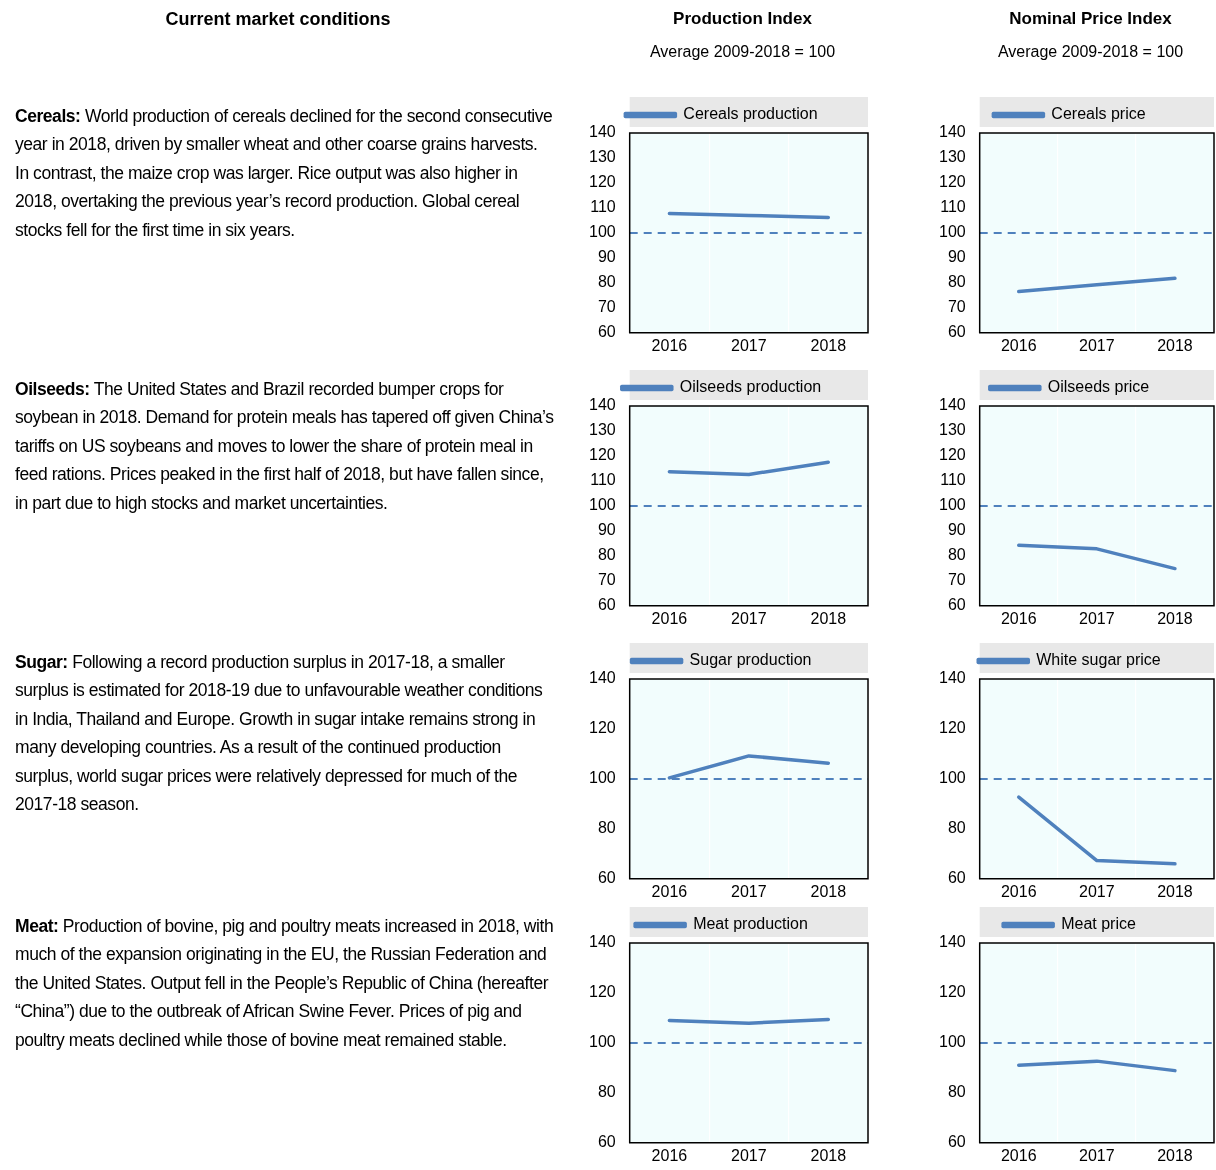 This screenshot has height=1170, width=1216. What do you see at coordinates (750, 114) in the screenshot?
I see `legend-label: Cereals production` at bounding box center [750, 114].